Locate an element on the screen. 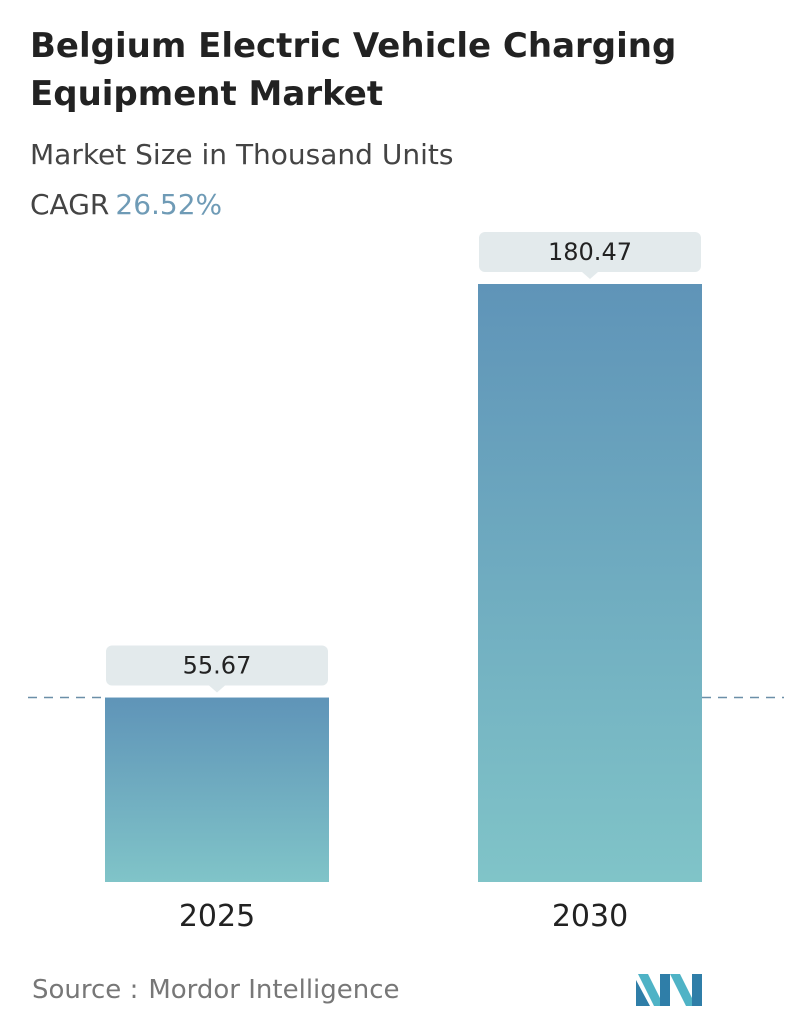 This screenshot has height=1034, width=796. chart-subtitle: Market Size in Thousand Units is located at coordinates (242, 154).